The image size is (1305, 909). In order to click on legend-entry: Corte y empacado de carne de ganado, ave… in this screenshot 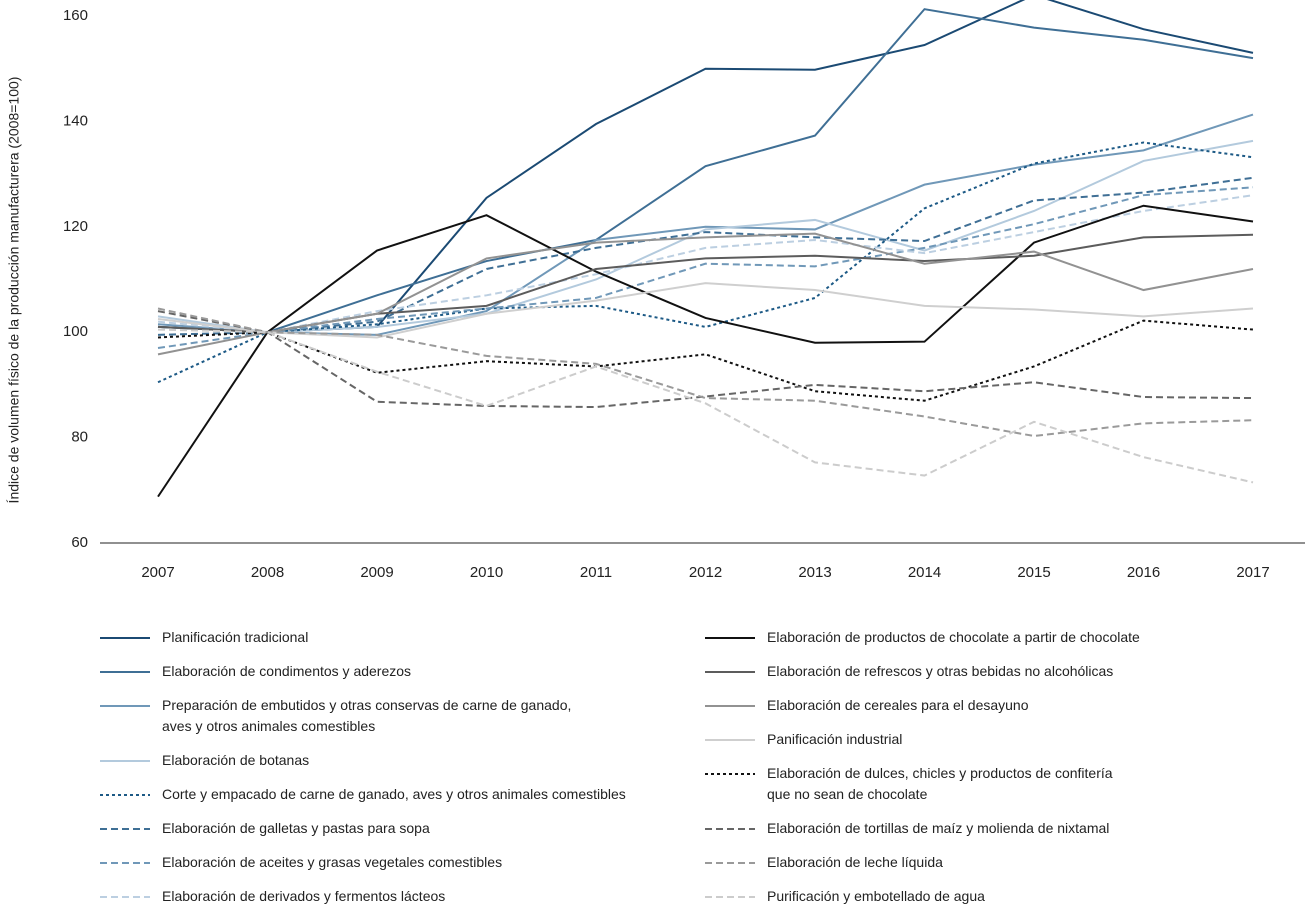, I will do `click(402, 794)`.